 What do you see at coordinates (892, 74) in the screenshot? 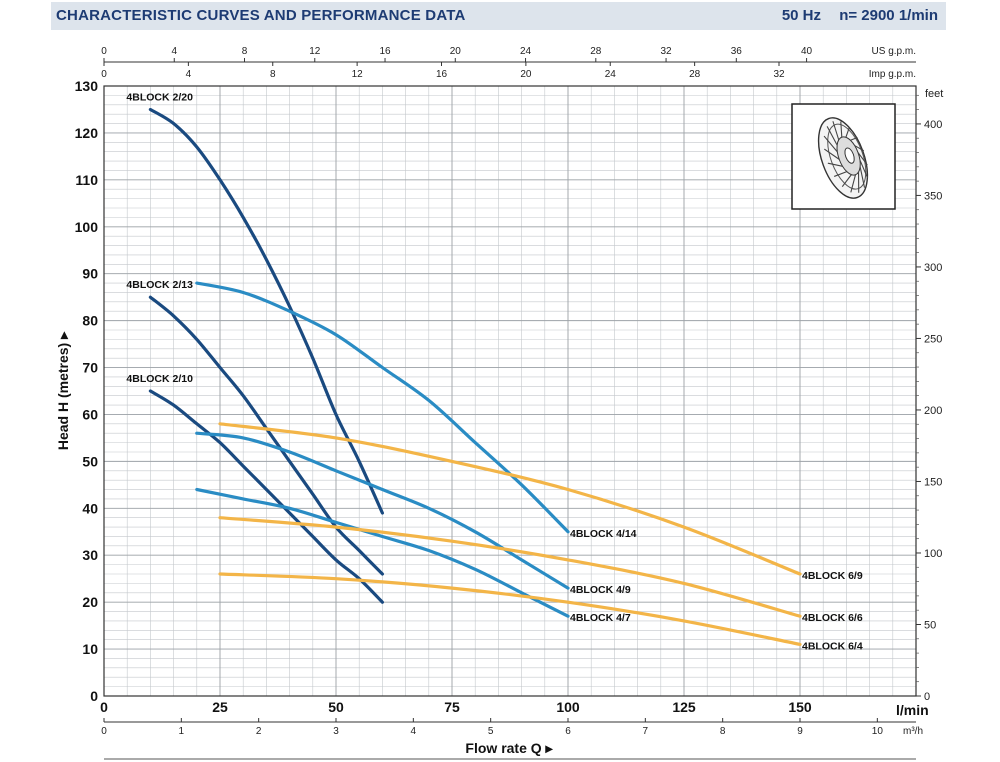
I see `imp-gpm-unit-label: Imp g.p.m.` at bounding box center [892, 74].